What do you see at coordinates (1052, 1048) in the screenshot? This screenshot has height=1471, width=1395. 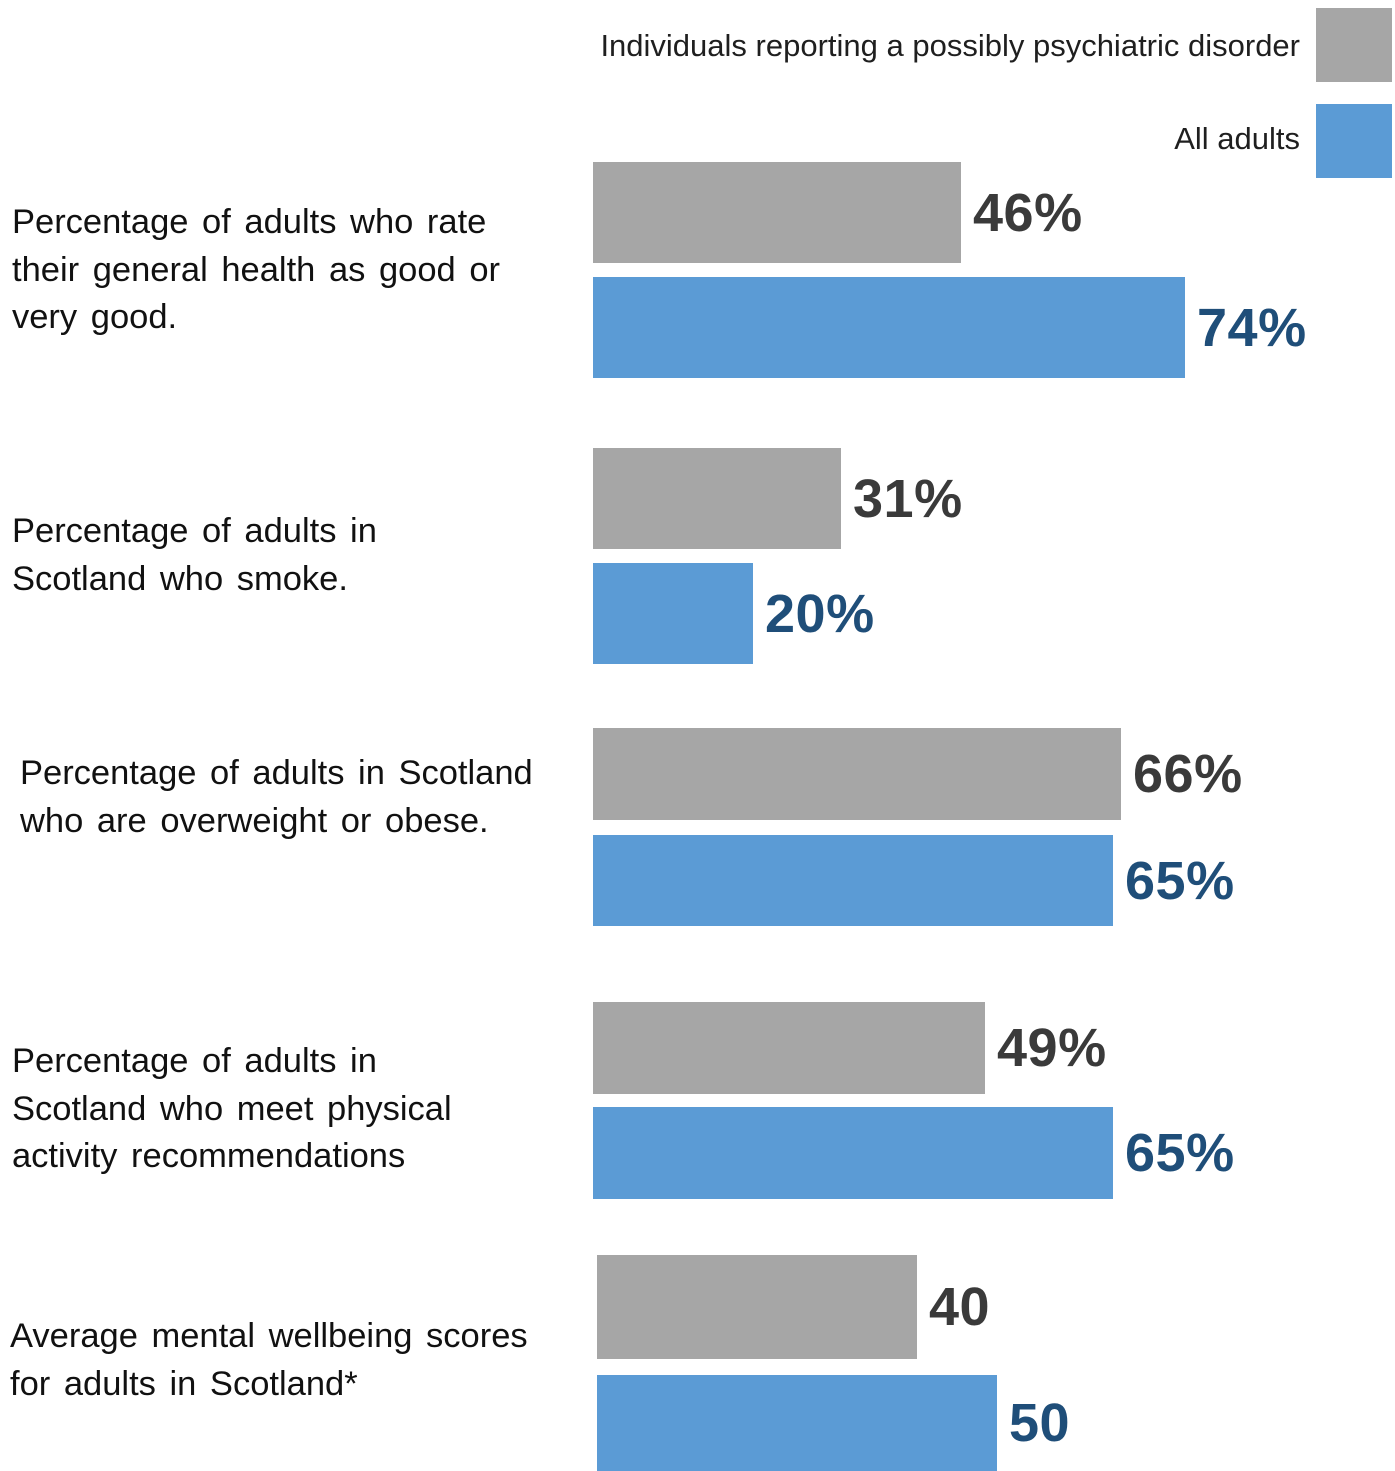 I see `value-label-psychiatric-4: 49%` at bounding box center [1052, 1048].